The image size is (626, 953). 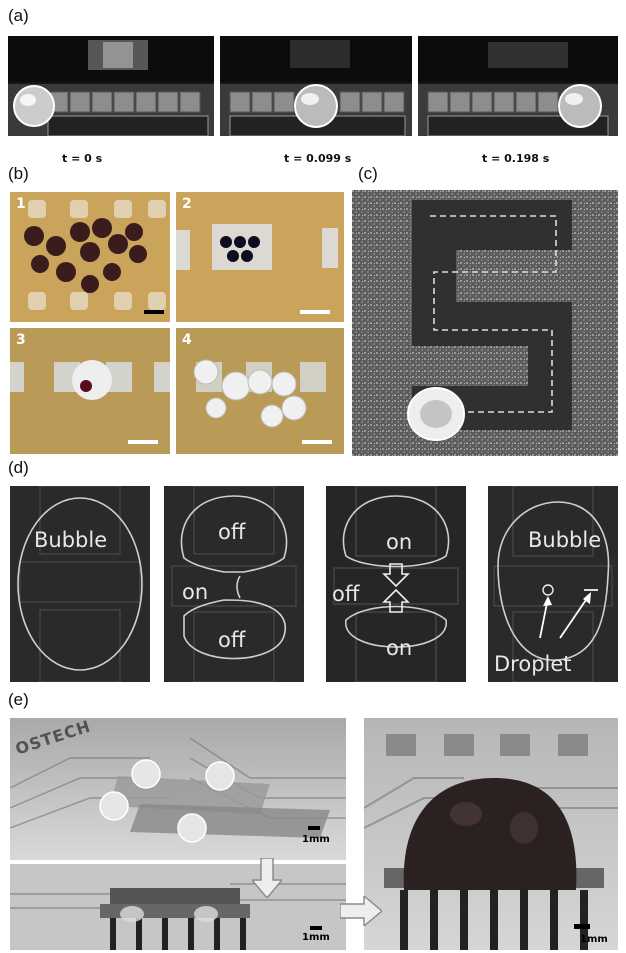 What do you see at coordinates (187, 204) in the screenshot?
I see `subpanel-2-number: 2` at bounding box center [187, 204].